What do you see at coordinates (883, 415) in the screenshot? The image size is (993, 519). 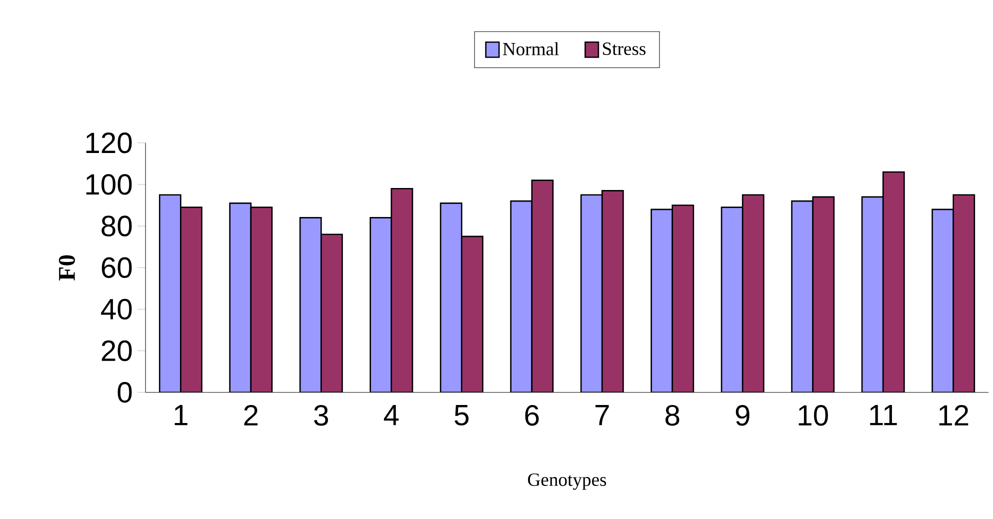 I see `x-tick-label: 11` at bounding box center [883, 415].